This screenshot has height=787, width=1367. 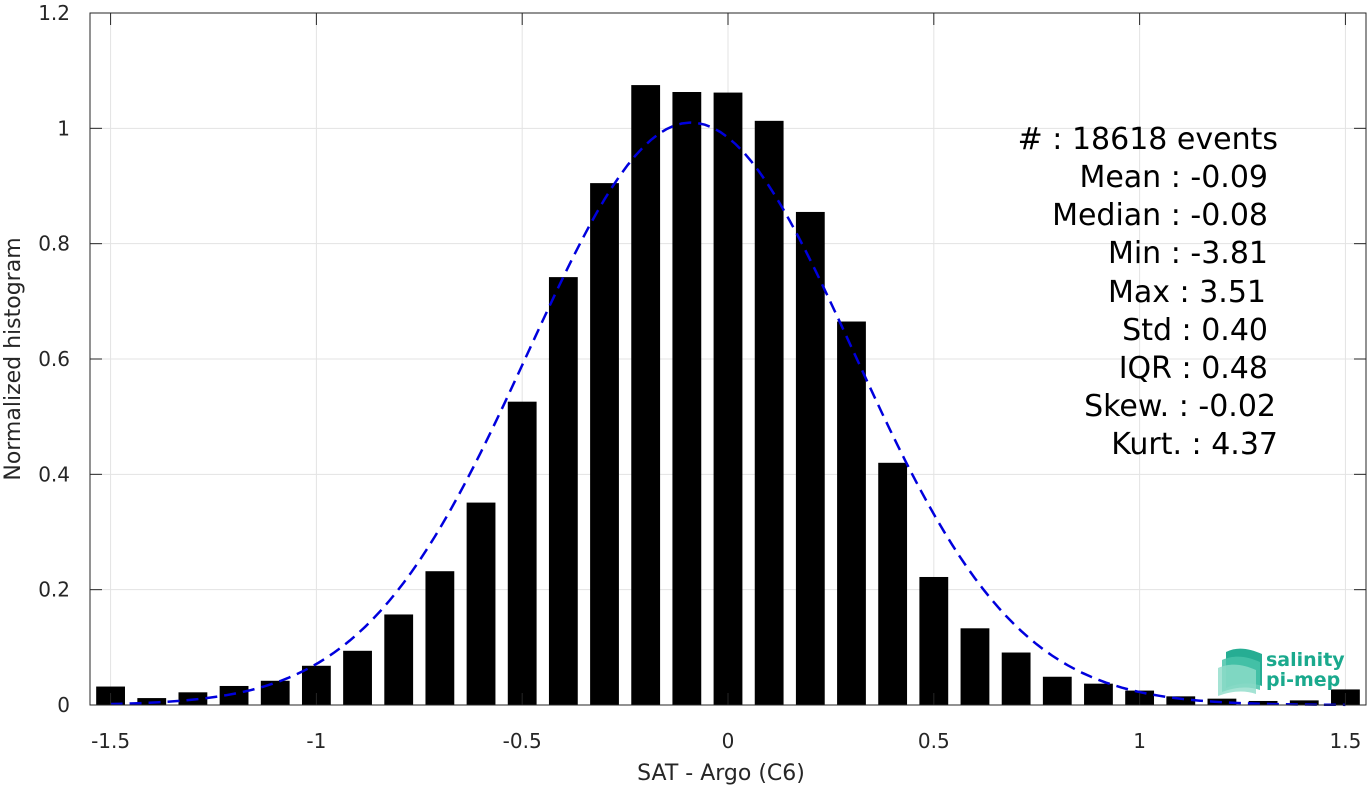 I want to click on salinity-pi-mep-logo: salinity pi-mep, so click(x=1281, y=672).